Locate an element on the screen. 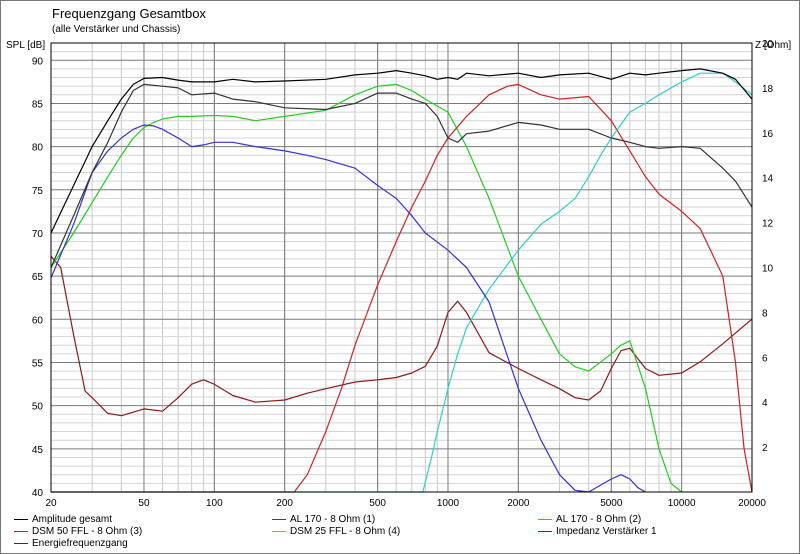  legend-item: Amplitude gesamt is located at coordinates (63, 520).